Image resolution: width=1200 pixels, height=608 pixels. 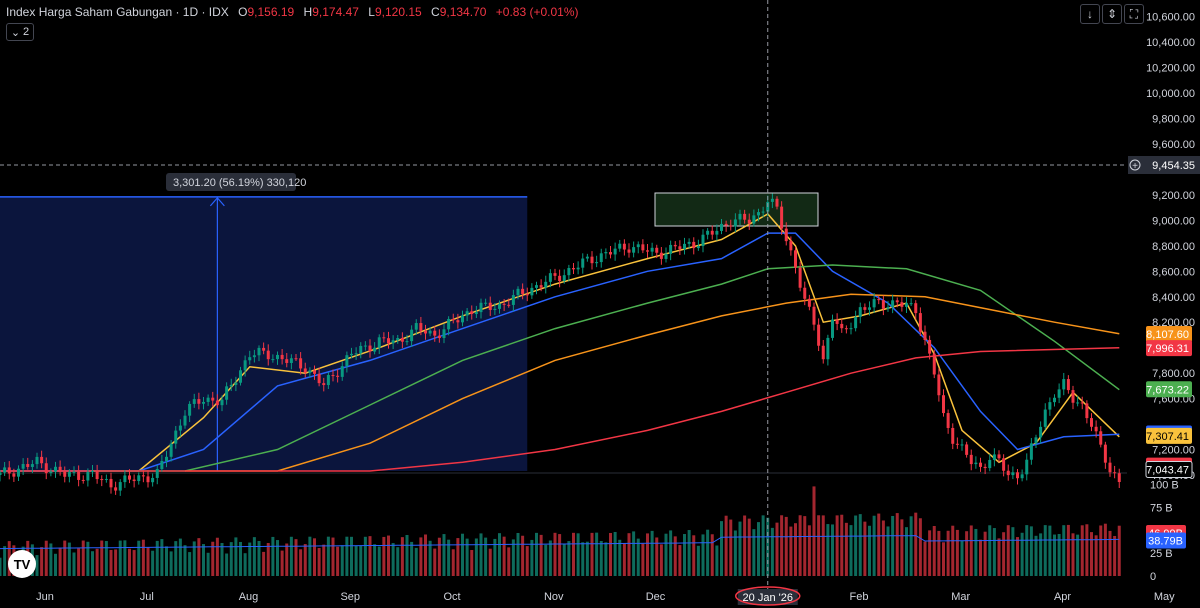 What do you see at coordinates (249, 597) in the screenshot?
I see `time-tick-label: Aug` at bounding box center [249, 597].